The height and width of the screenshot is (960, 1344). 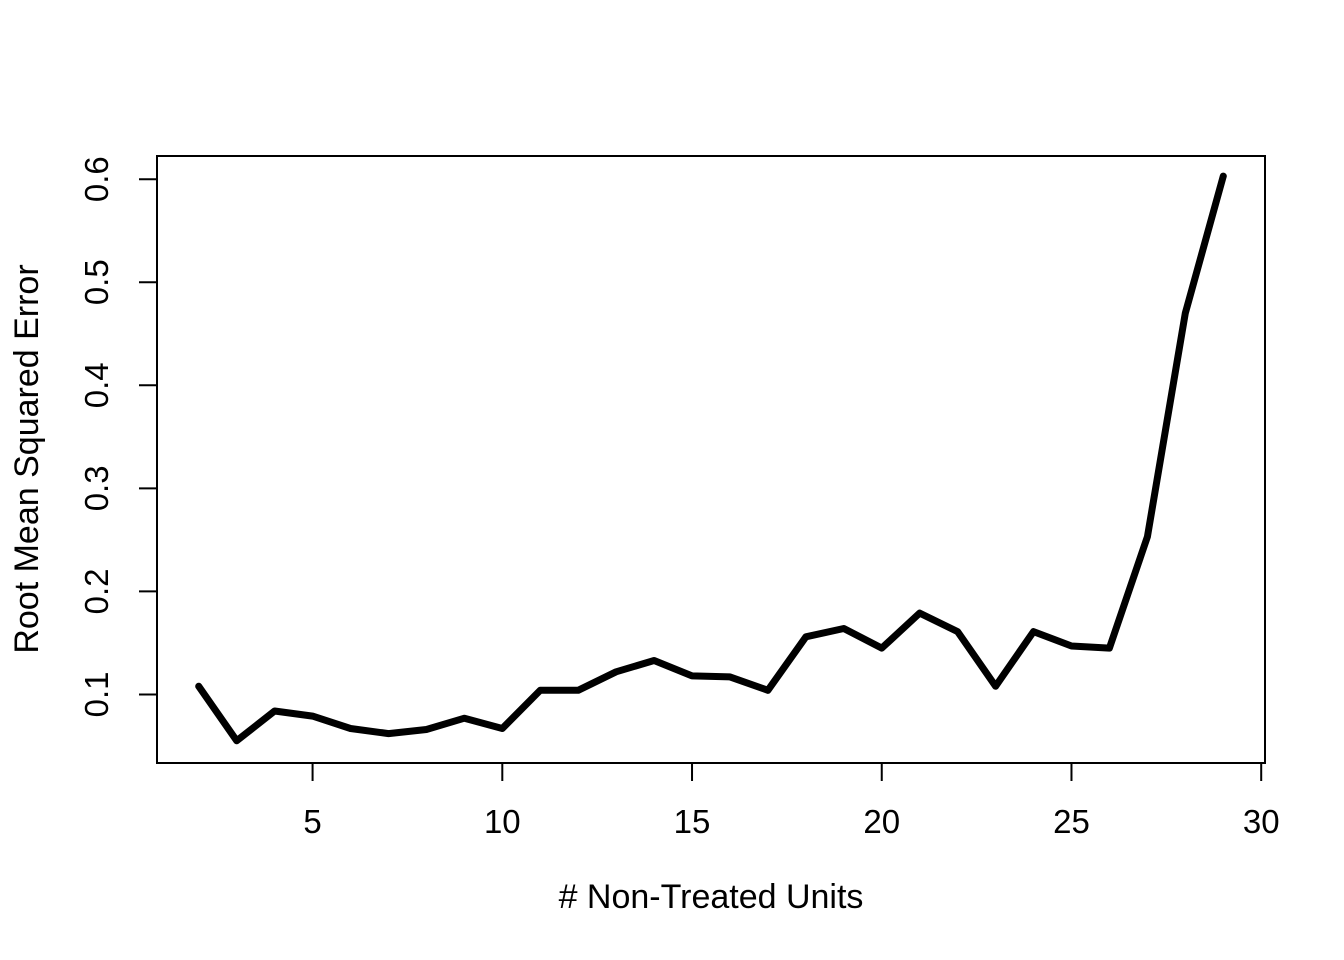 What do you see at coordinates (502, 821) in the screenshot?
I see `x-tick-label: 10` at bounding box center [502, 821].